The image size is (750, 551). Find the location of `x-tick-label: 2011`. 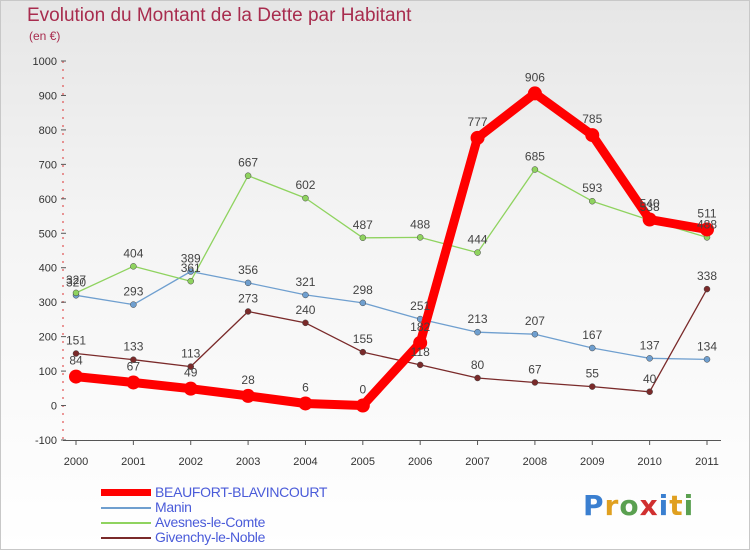

x-tick-label: 2011 is located at coordinates (707, 462).